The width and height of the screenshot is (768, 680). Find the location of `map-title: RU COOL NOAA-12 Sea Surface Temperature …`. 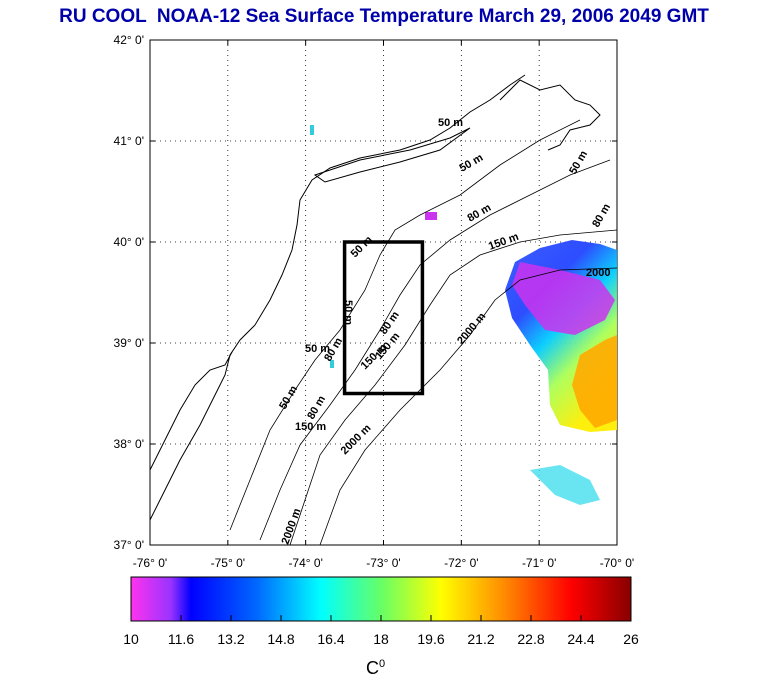

map-title: RU COOL NOAA-12 Sea Surface Temperature … is located at coordinates (384, 16).